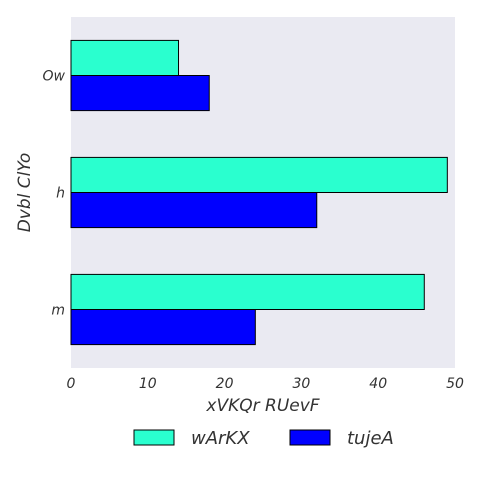 This screenshot has height=480, width=480. I want to click on x-tick-label: 40, so click(378, 384).